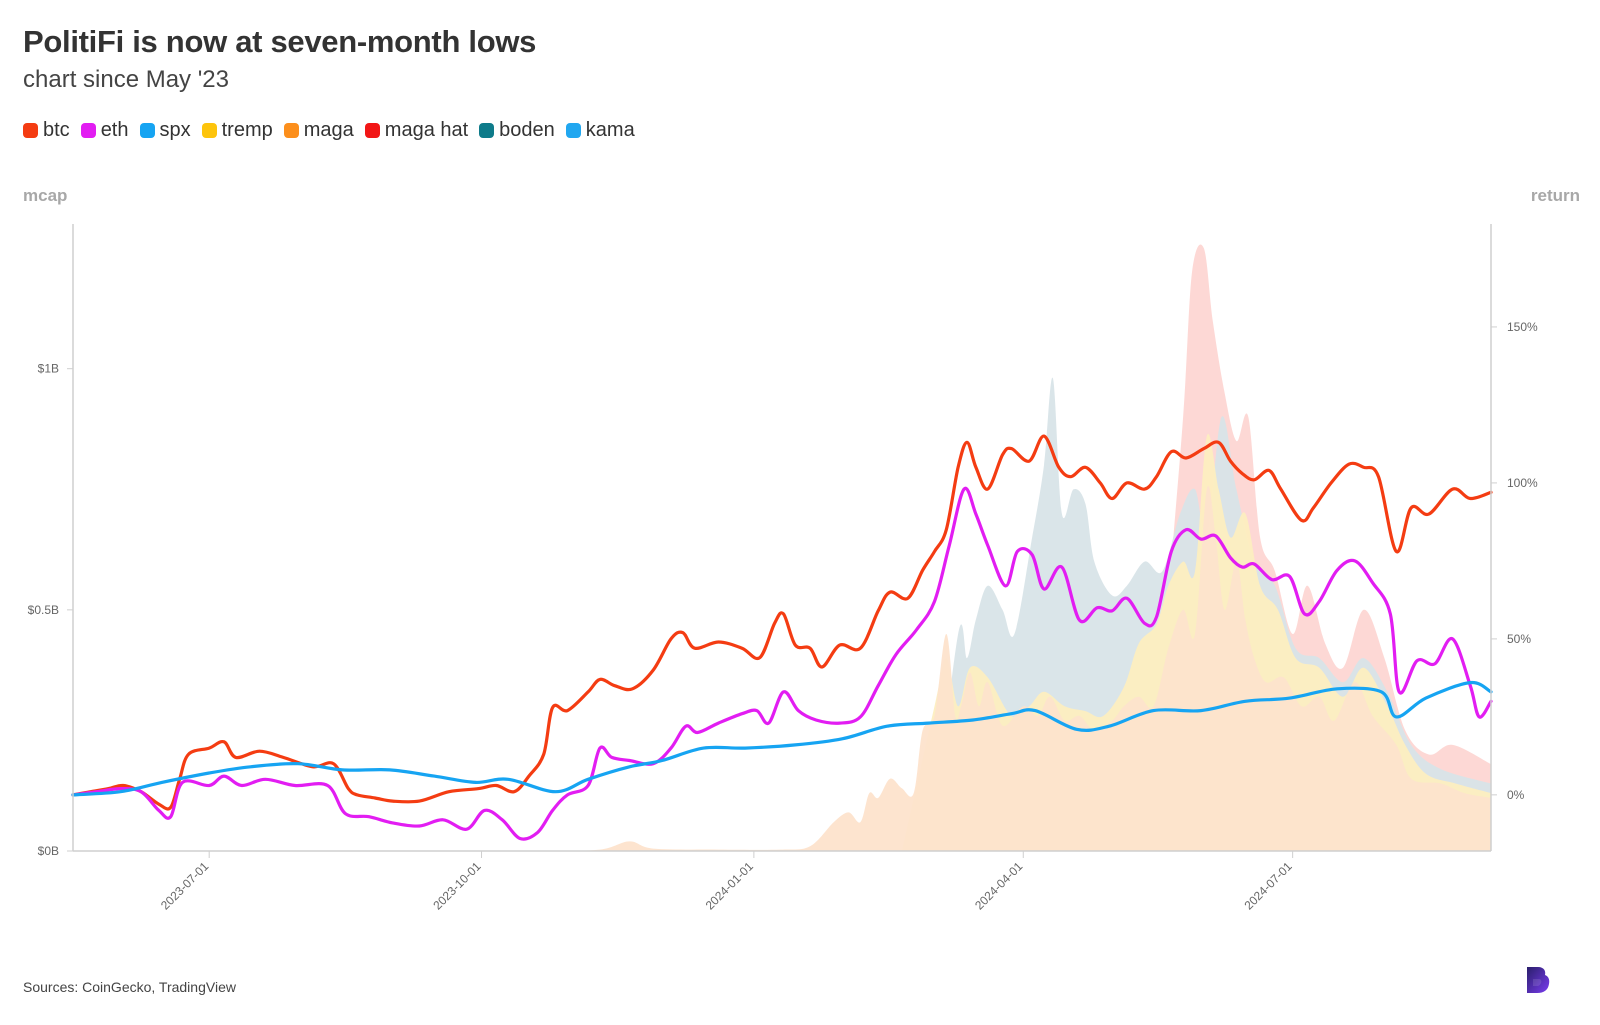  What do you see at coordinates (280, 41) in the screenshot?
I see `chart-title: PolitiFi is now at seven-month lows` at bounding box center [280, 41].